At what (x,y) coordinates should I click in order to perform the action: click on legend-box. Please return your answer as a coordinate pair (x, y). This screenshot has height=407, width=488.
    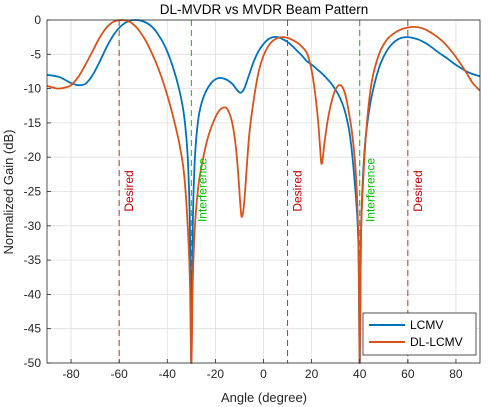
    Looking at the image, I should click on (419, 334).